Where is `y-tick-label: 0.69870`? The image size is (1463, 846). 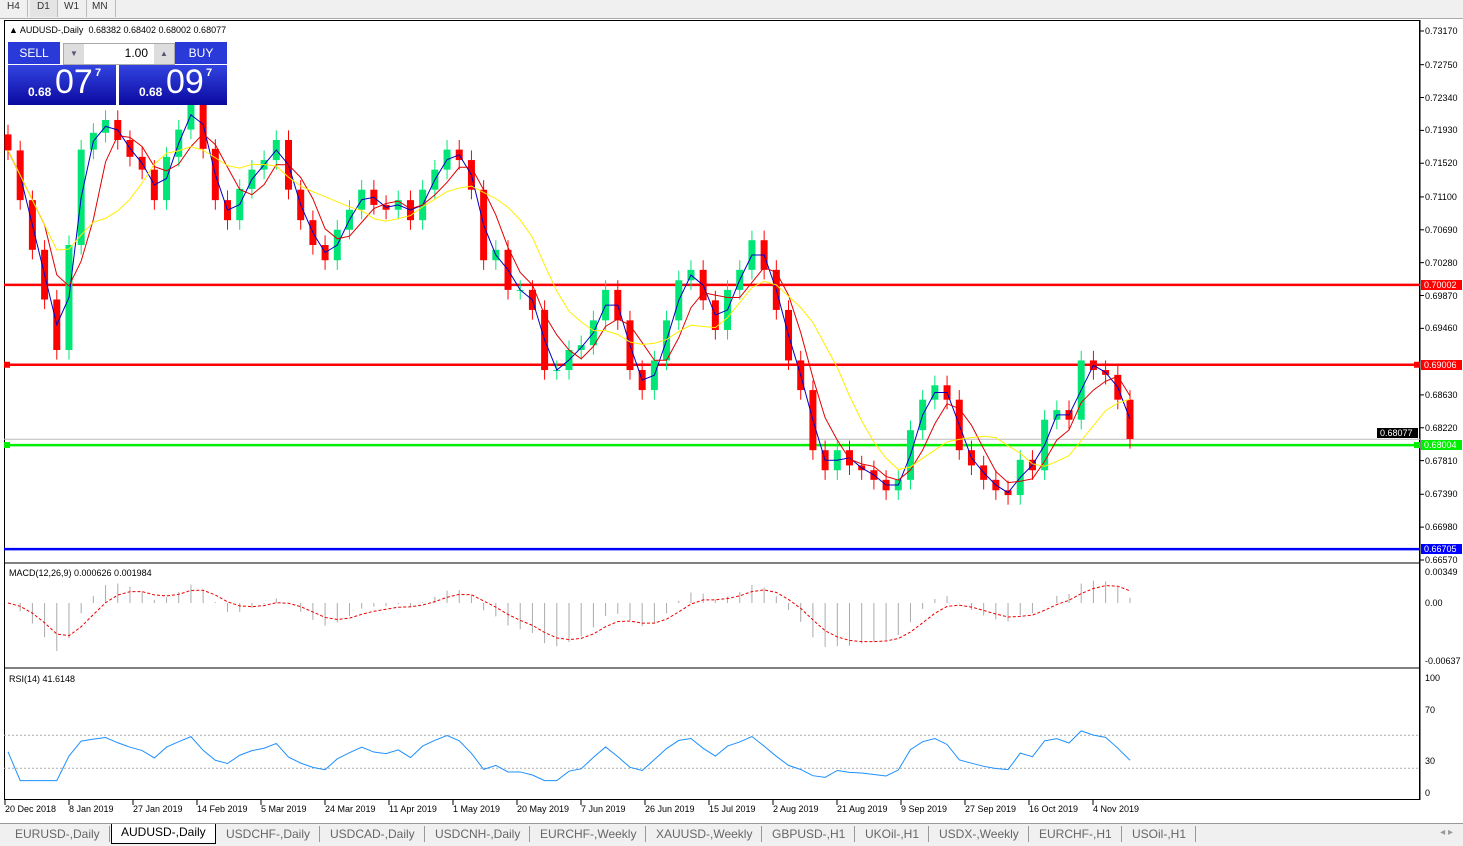
y-tick-label: 0.69870 is located at coordinates (1441, 295).